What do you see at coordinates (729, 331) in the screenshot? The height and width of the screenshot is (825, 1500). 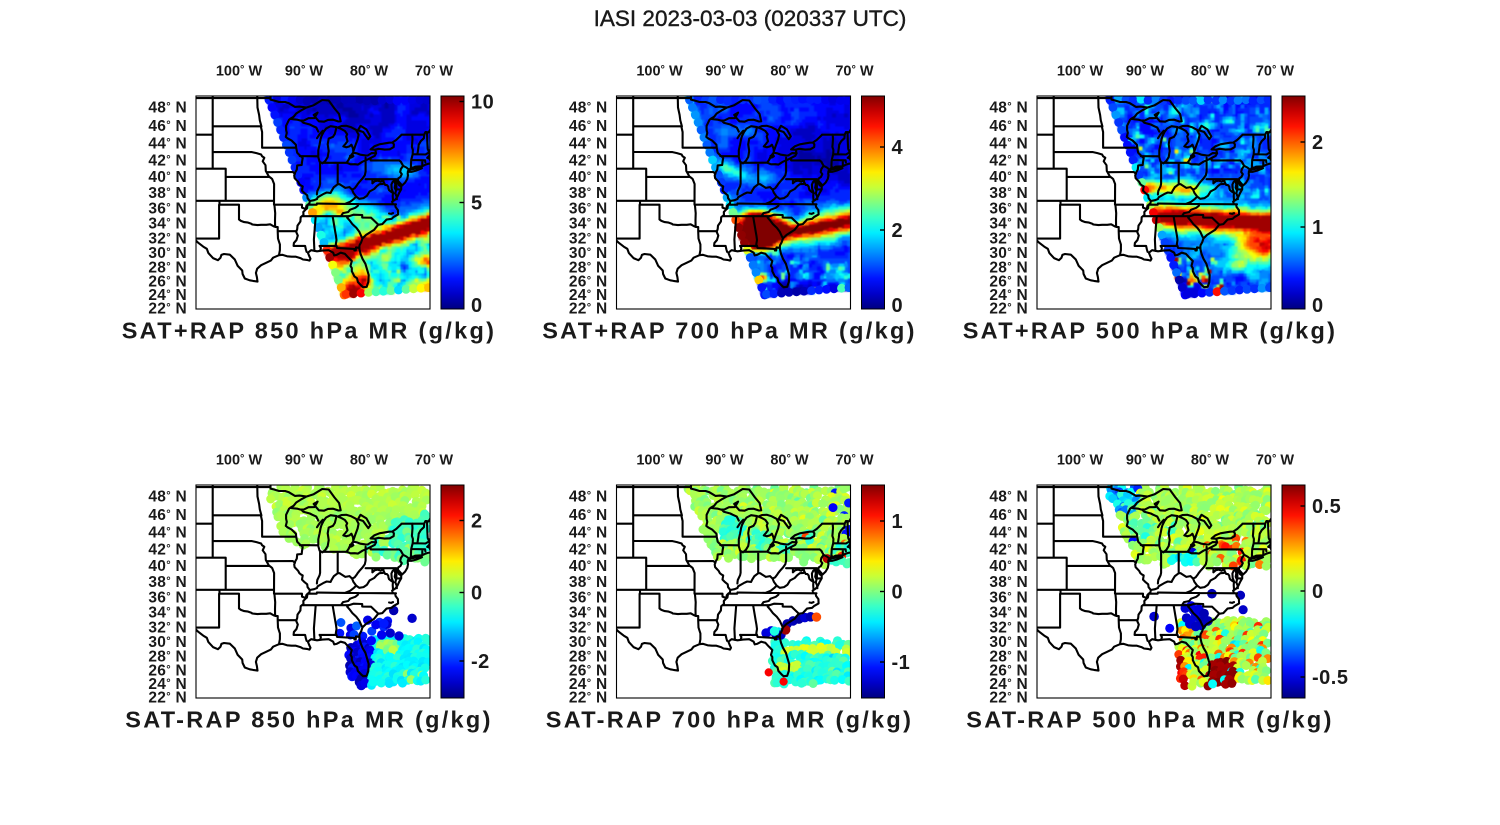 I see `svg-text: SAT+RAP 700 hPa MR (g/kg)` at bounding box center [729, 331].